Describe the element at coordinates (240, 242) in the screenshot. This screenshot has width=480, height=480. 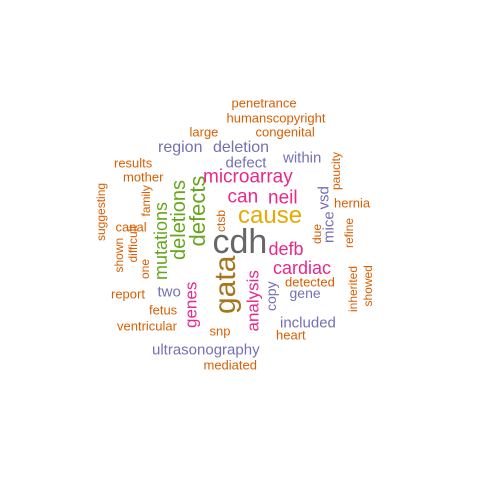
I see `word-cdh: cdh` at that location.